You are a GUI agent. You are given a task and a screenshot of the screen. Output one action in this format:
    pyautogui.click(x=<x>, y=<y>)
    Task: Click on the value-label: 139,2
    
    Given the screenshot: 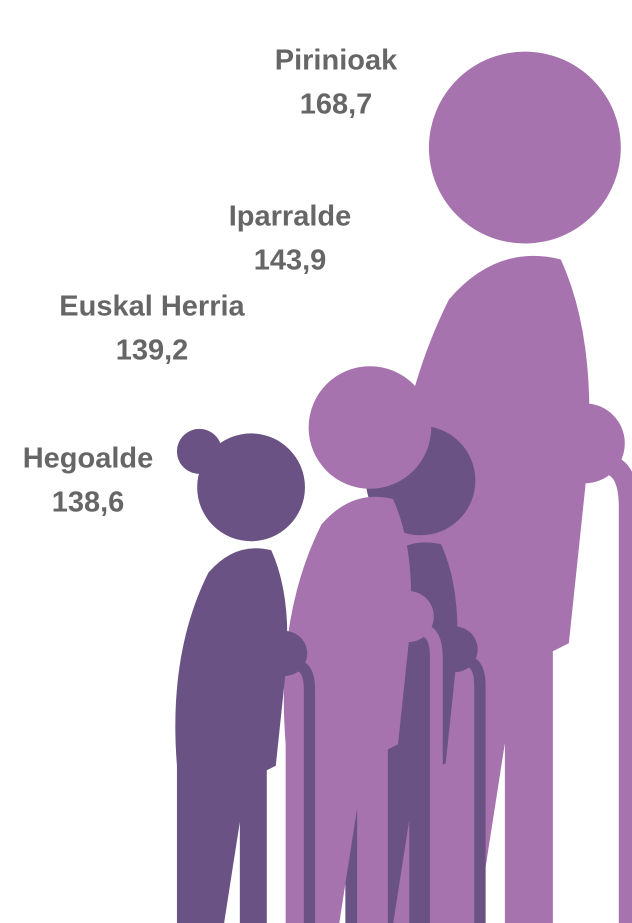 What is the action you would take?
    pyautogui.click(x=152, y=351)
    